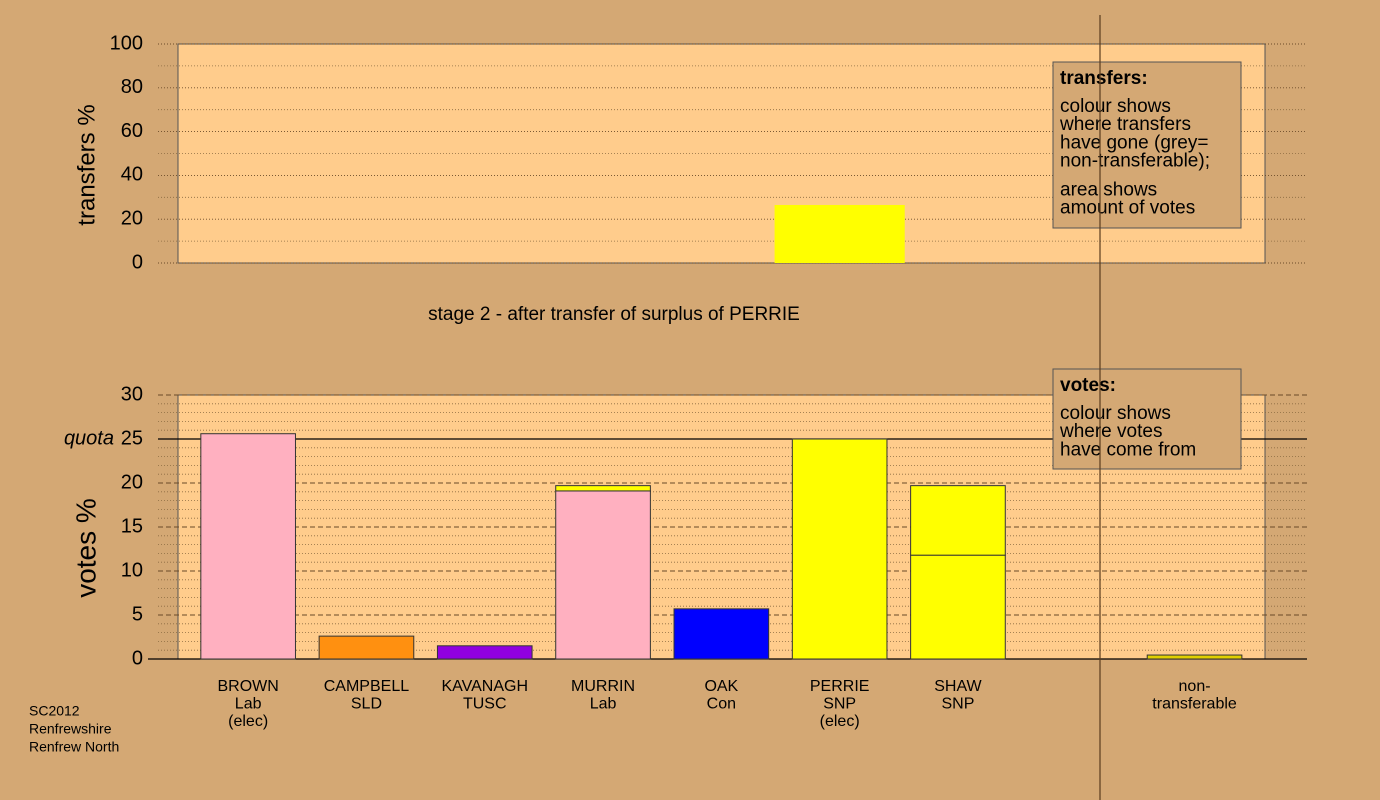  Describe the element at coordinates (86, 164) in the screenshot. I see `y-axis-label: transfers %` at that location.